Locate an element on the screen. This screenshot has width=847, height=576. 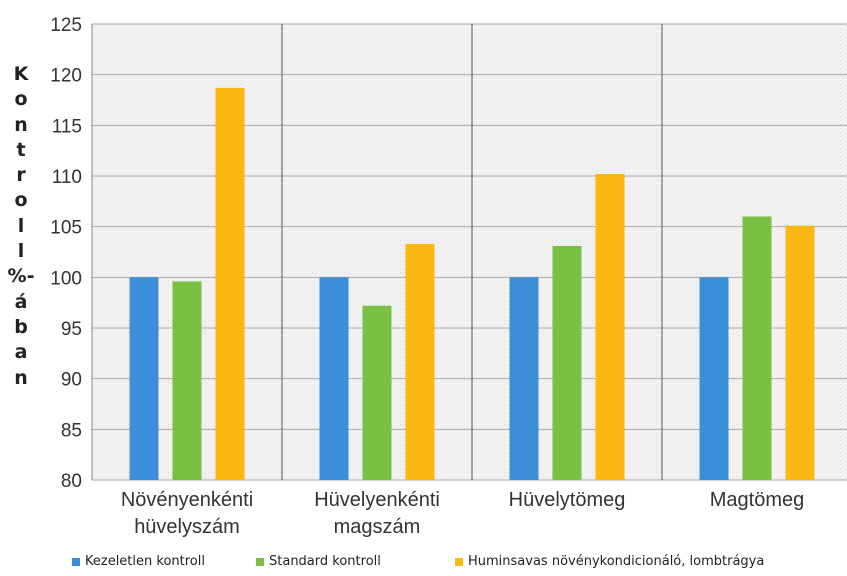
x-tick-label: hüvelyszám is located at coordinates (187, 527).